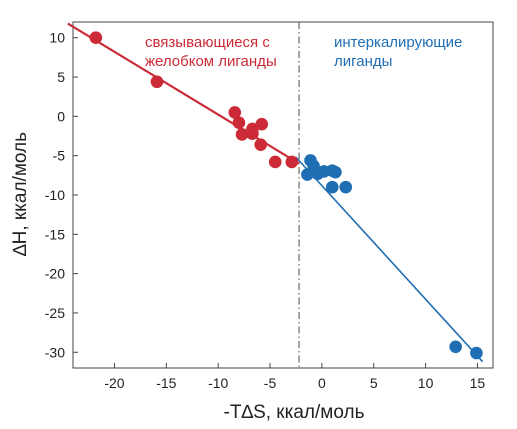 This screenshot has width=517, height=429. Describe the element at coordinates (398, 42) in the screenshot. I see `legend-intercalating-line-1: интеркалирующие` at that location.